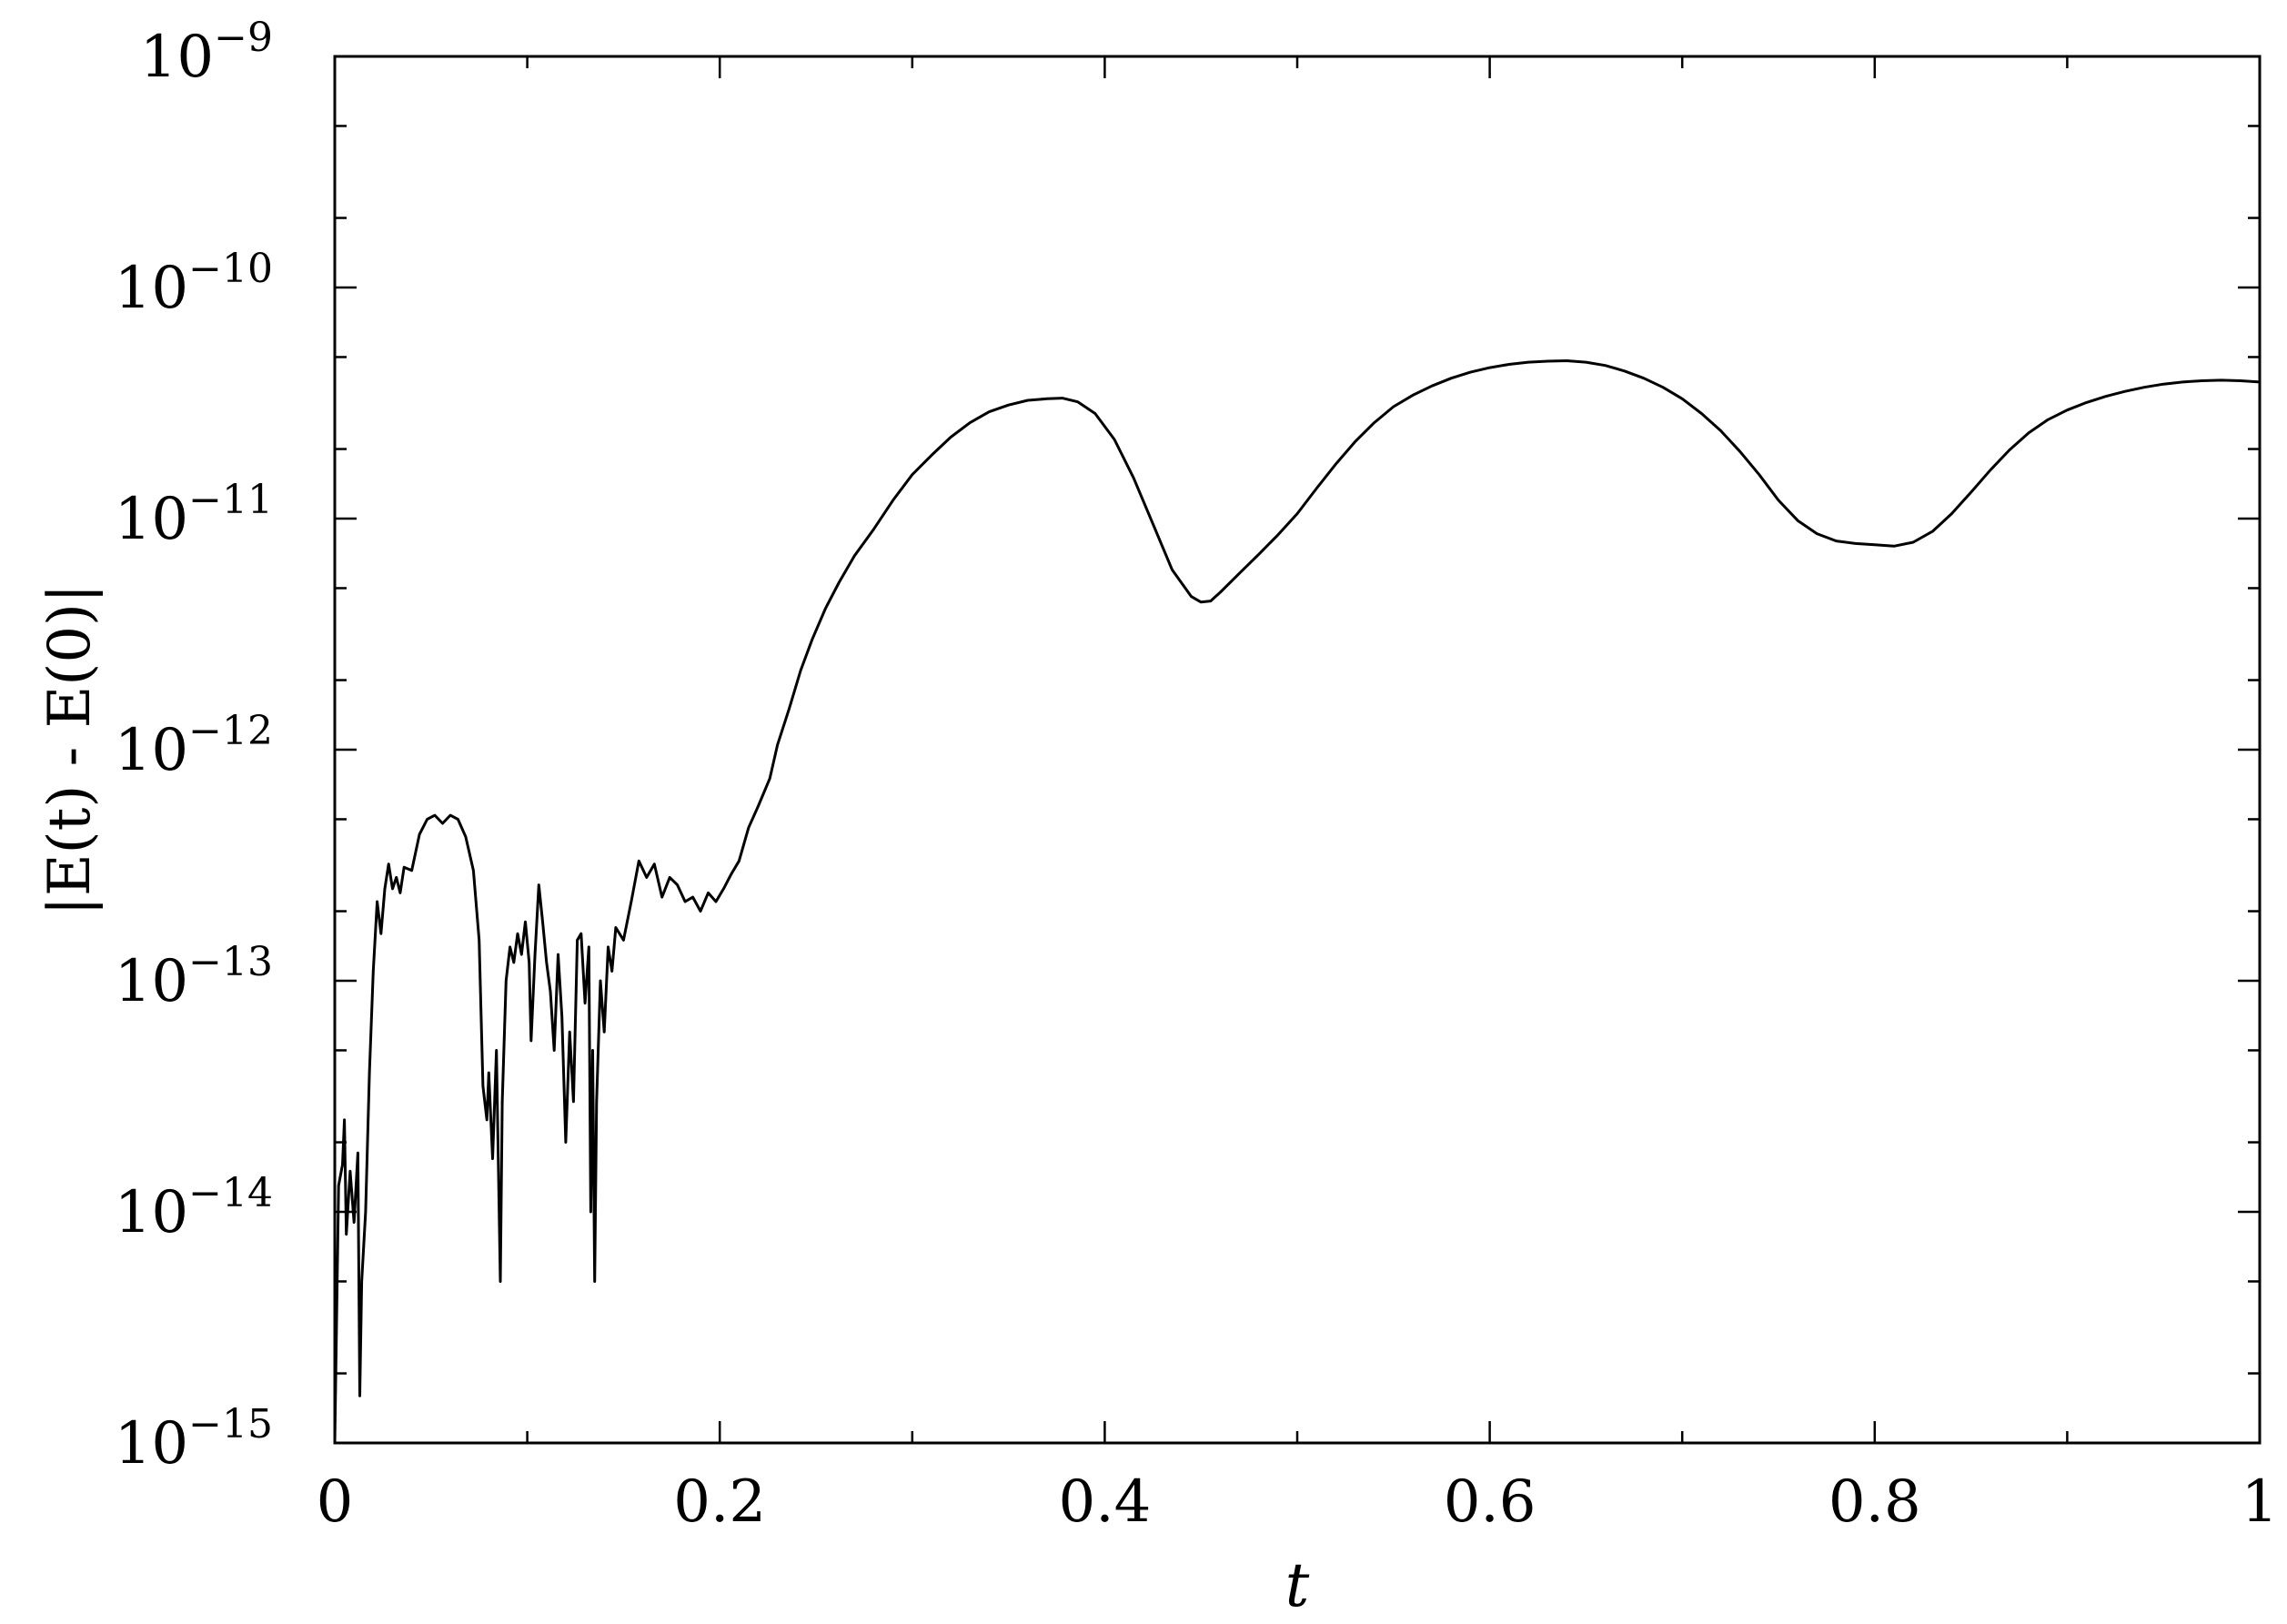  Describe the element at coordinates (194, 515) in the screenshot. I see `y-tick-label: 10−11` at that location.